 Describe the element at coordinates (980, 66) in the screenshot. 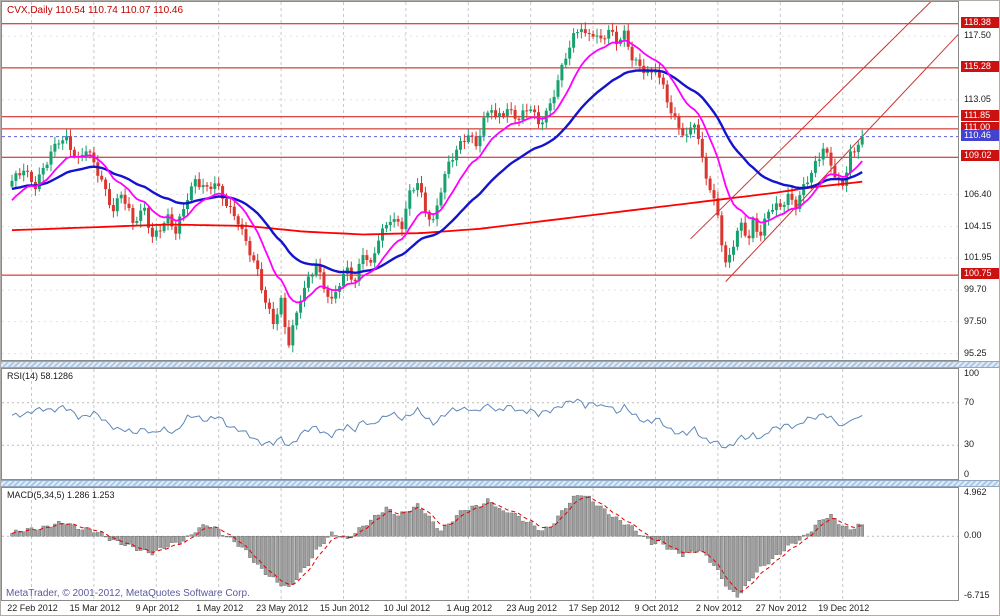

I see `price-line-badge: 115.28` at that location.